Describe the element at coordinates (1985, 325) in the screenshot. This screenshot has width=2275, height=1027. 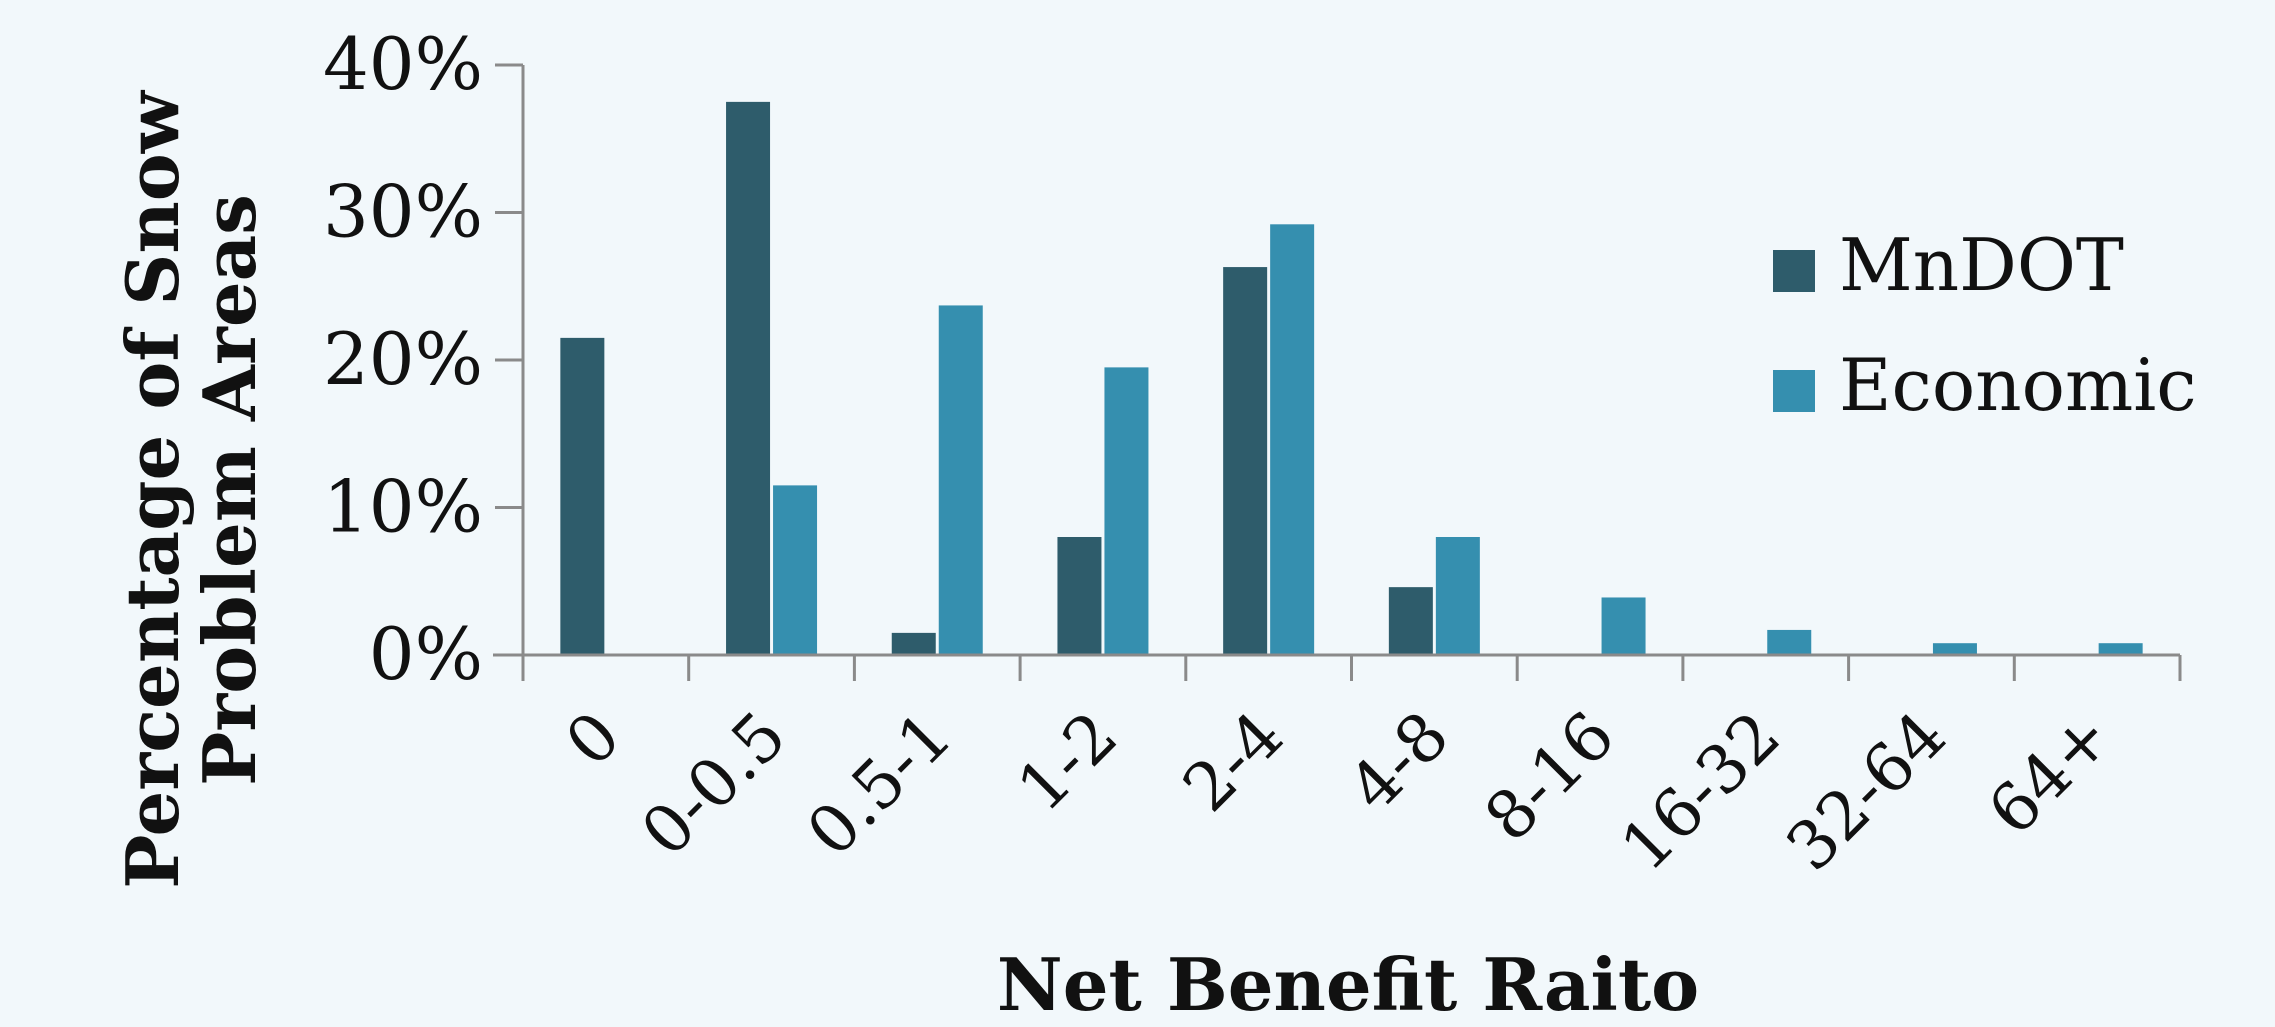
I see `legend: MnDOT Economic` at that location.